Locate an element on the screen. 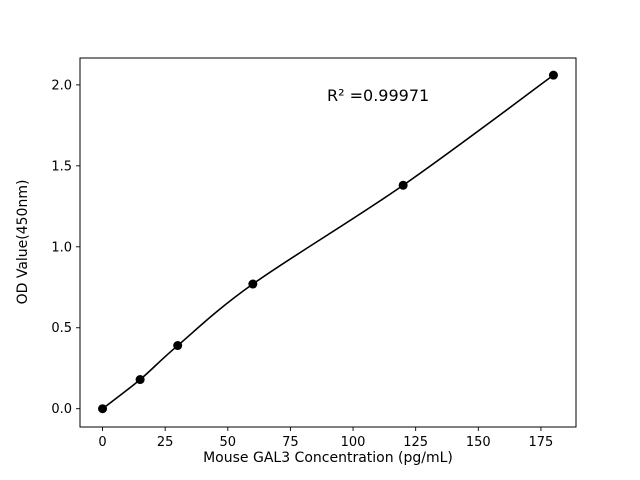 The width and height of the screenshot is (640, 480). x-tick-label: 175 is located at coordinates (541, 442).